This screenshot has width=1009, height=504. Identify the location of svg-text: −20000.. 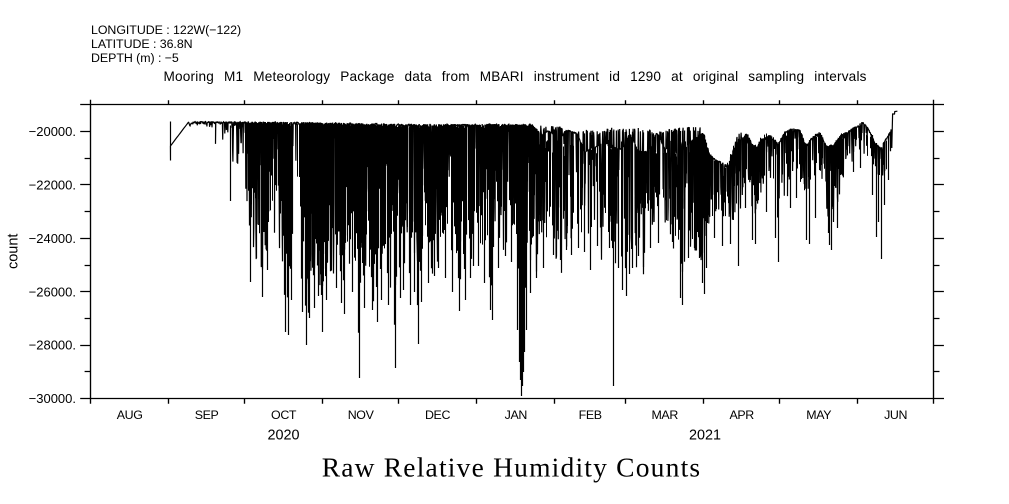
(52, 131).